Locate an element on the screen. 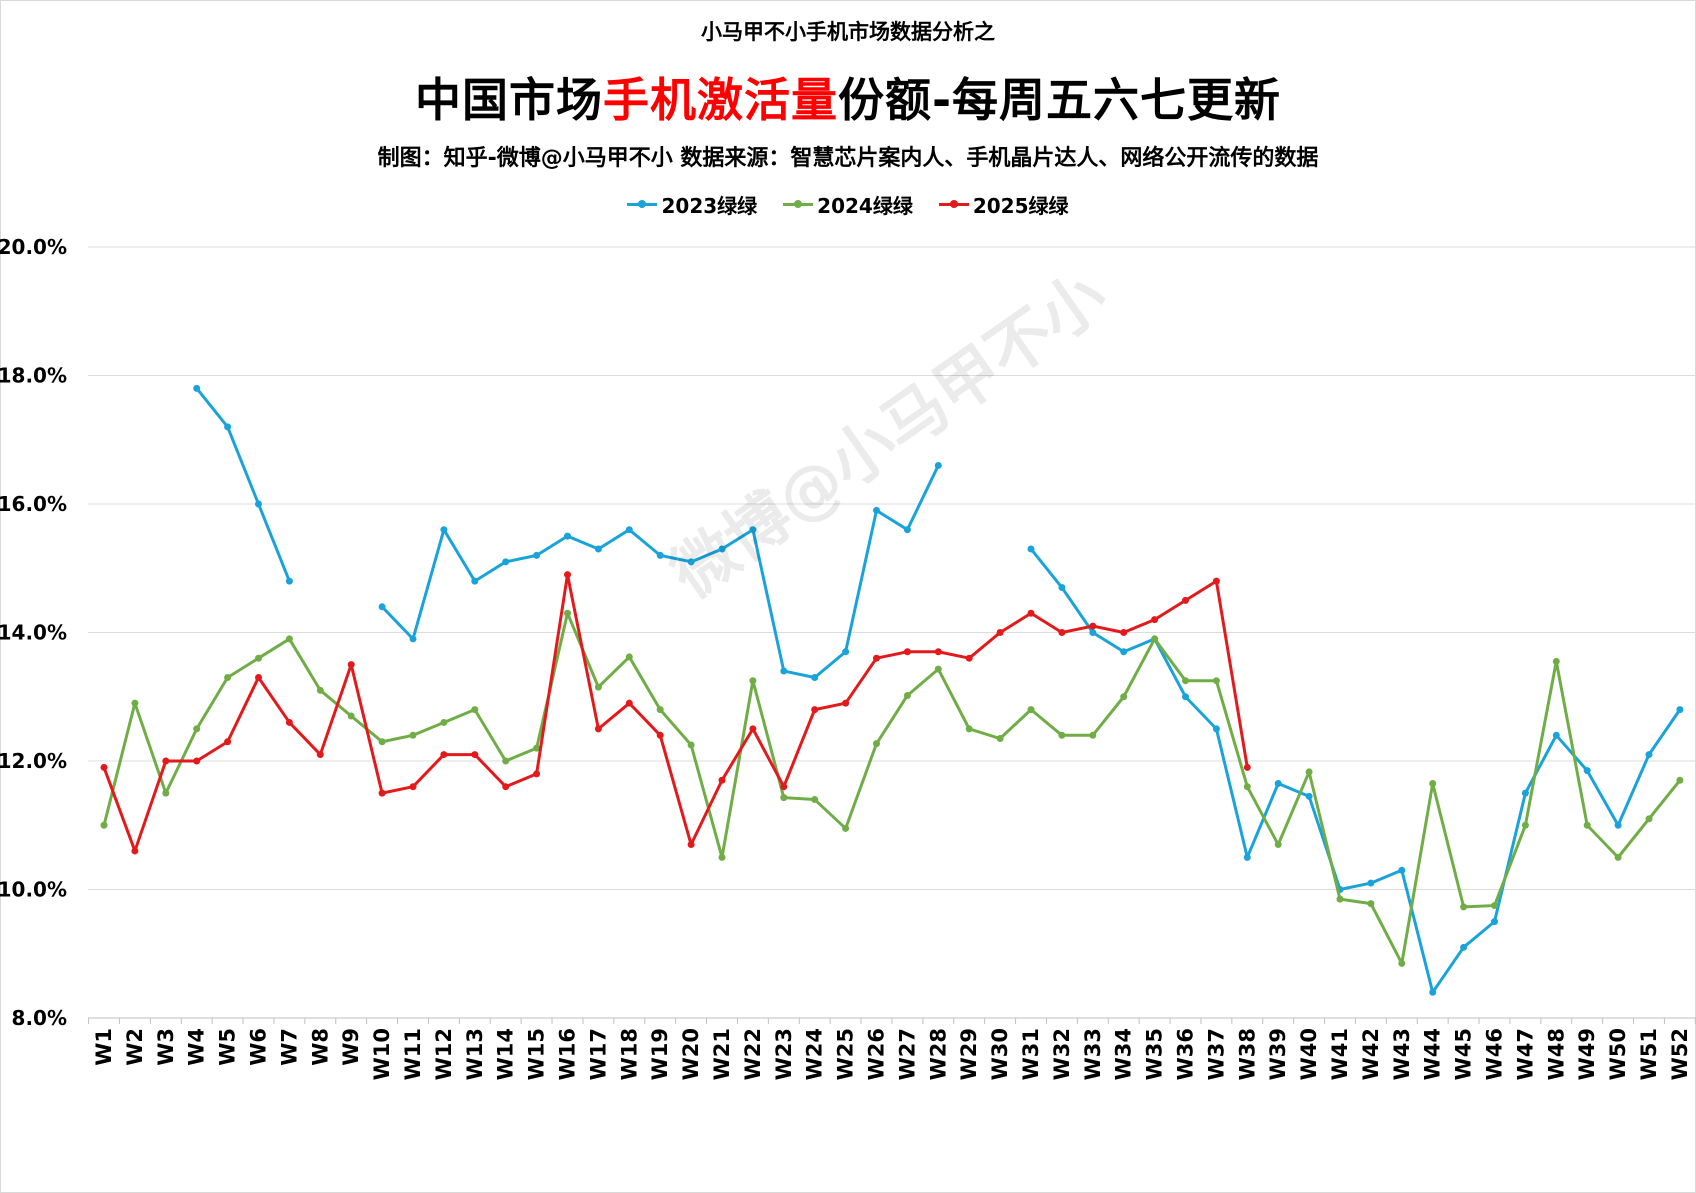 The image size is (1696, 1193). x-tick-label: W49 is located at coordinates (1587, 1054).